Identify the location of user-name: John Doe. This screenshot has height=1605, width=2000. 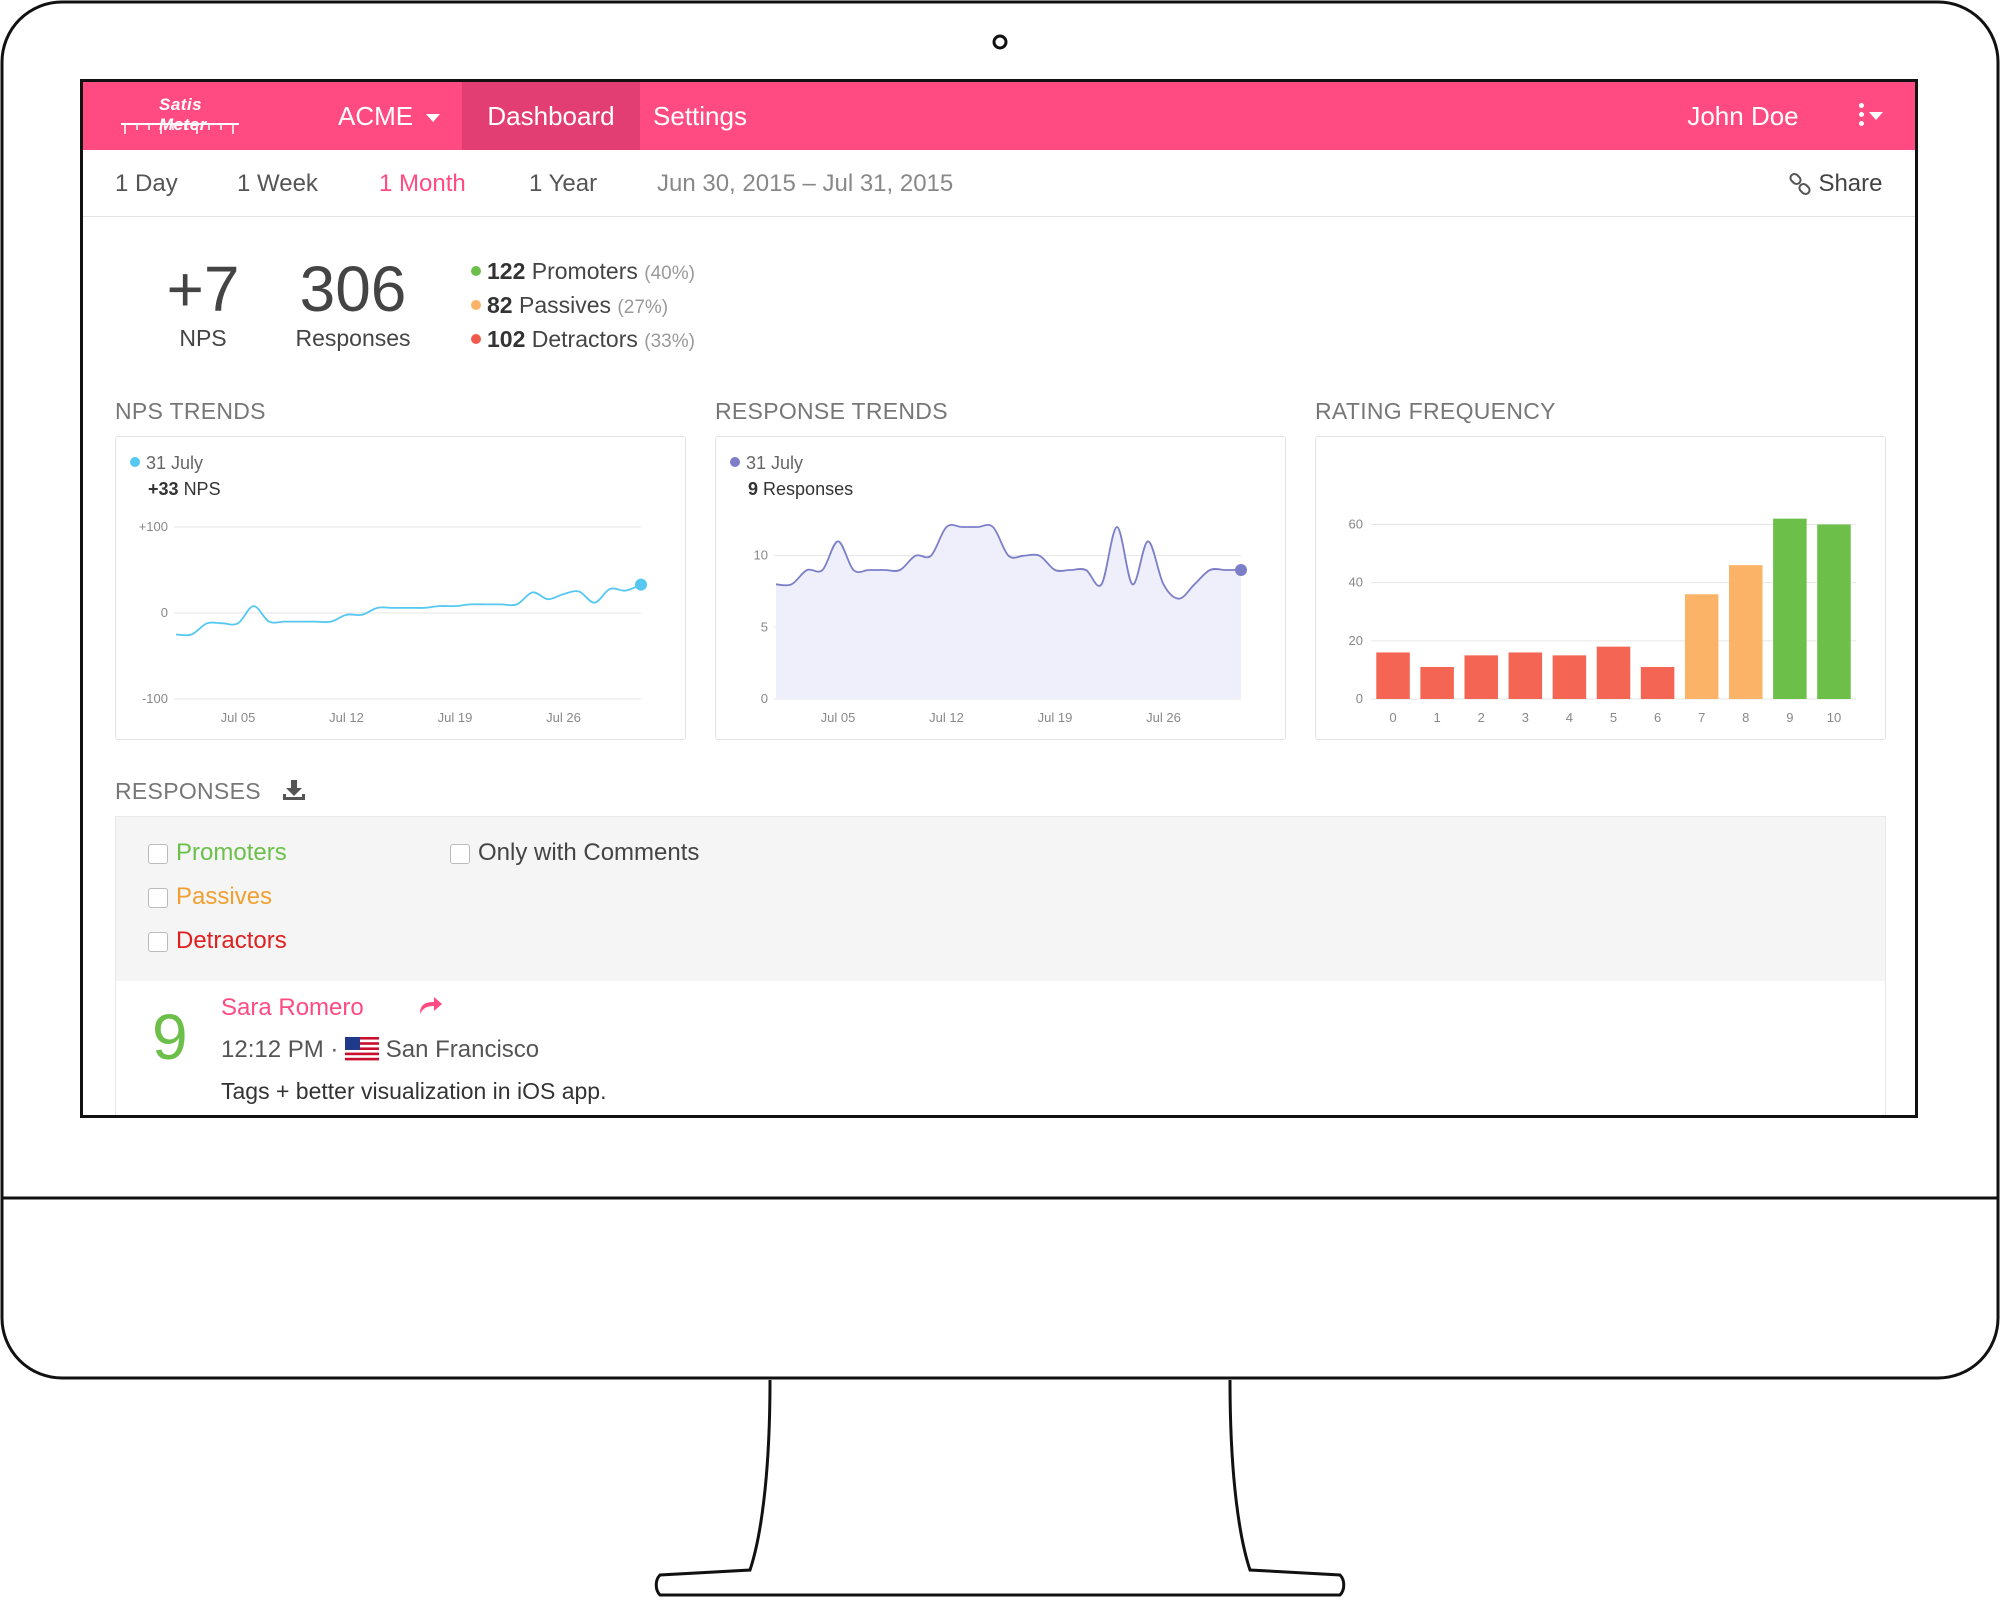
(1743, 116).